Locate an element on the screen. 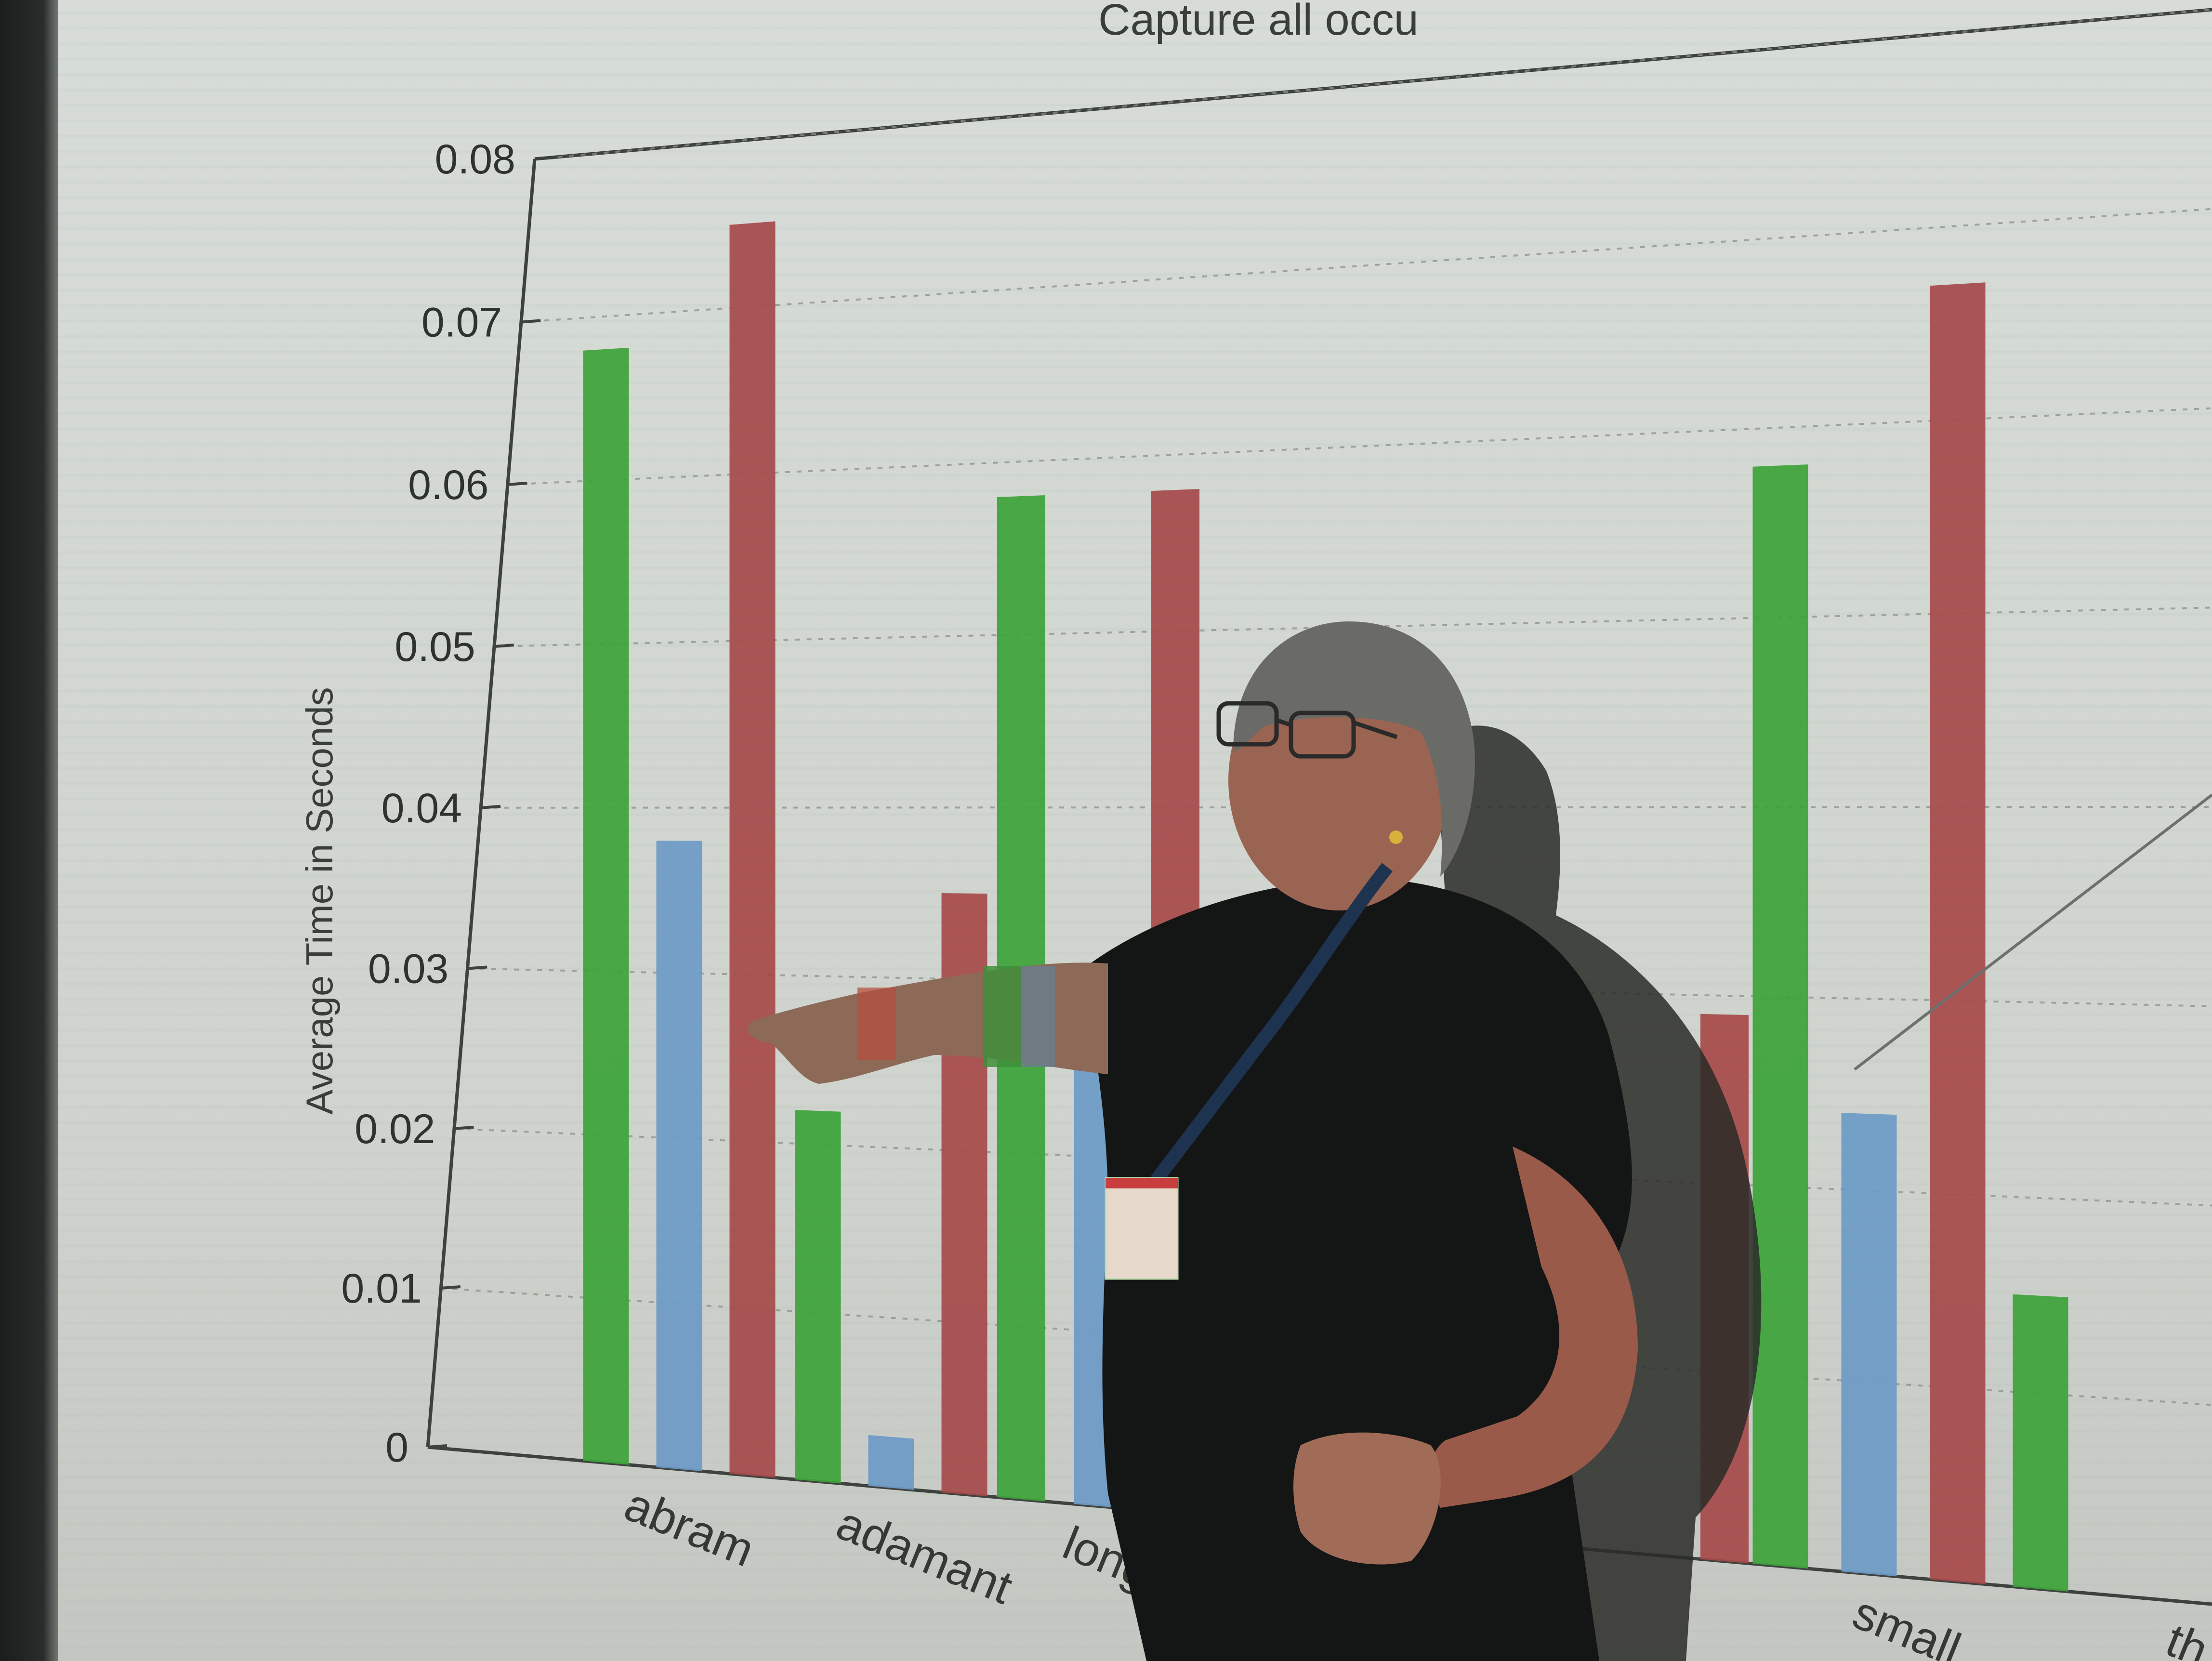 Image resolution: width=2212 pixels, height=1661 pixels. arm-band-red is located at coordinates (876, 1024).